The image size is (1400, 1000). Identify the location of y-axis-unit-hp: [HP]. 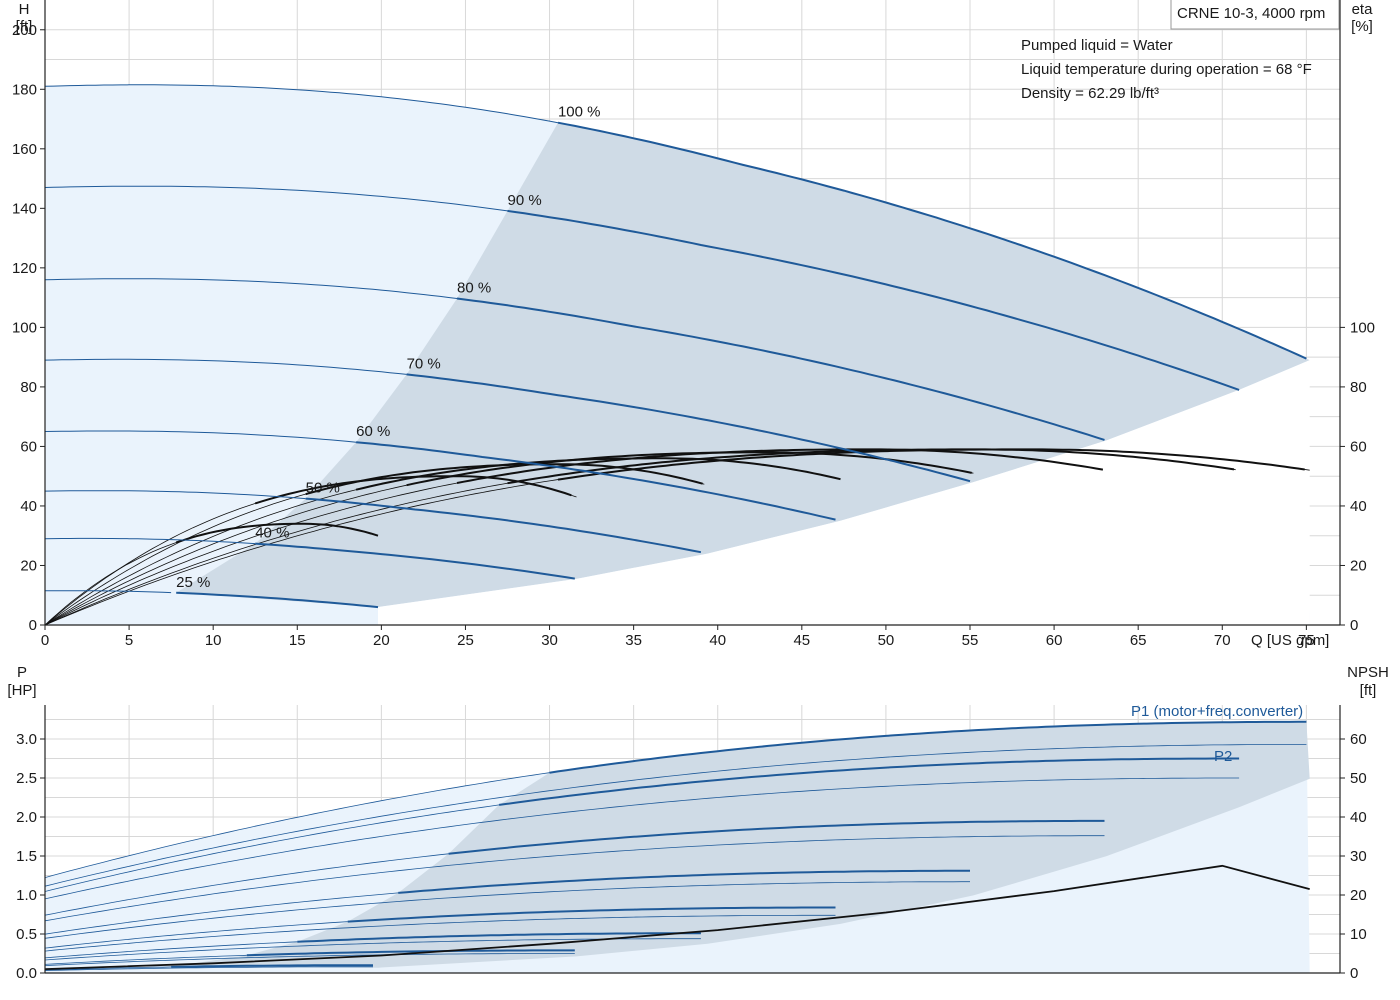
(21, 690).